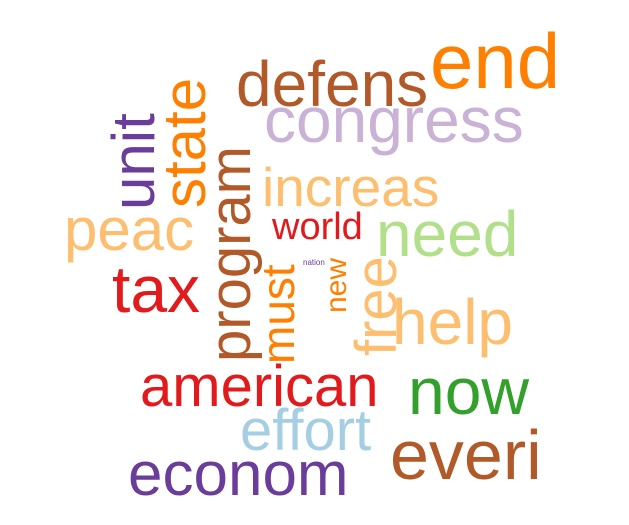 The width and height of the screenshot is (629, 525). I want to click on word-need: need, so click(447, 234).